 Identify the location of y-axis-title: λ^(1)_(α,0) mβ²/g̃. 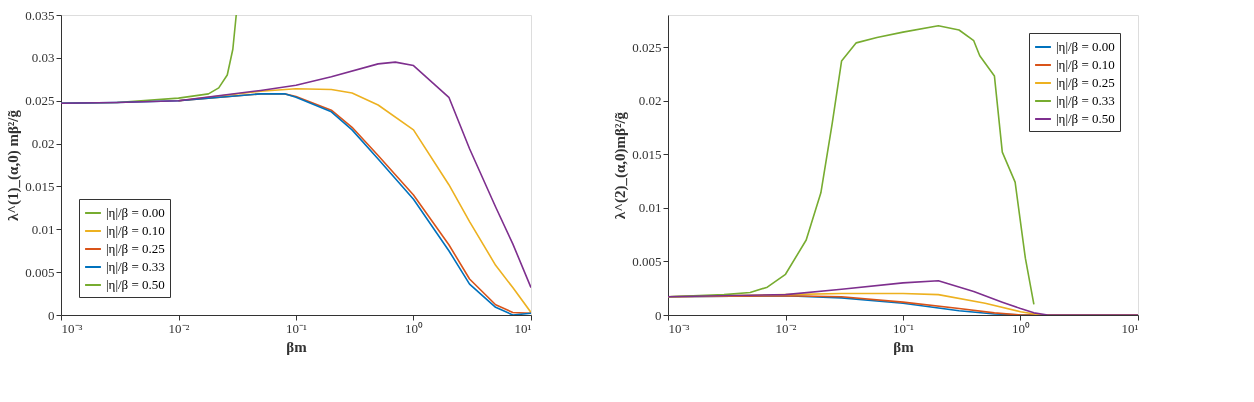
(14, 165).